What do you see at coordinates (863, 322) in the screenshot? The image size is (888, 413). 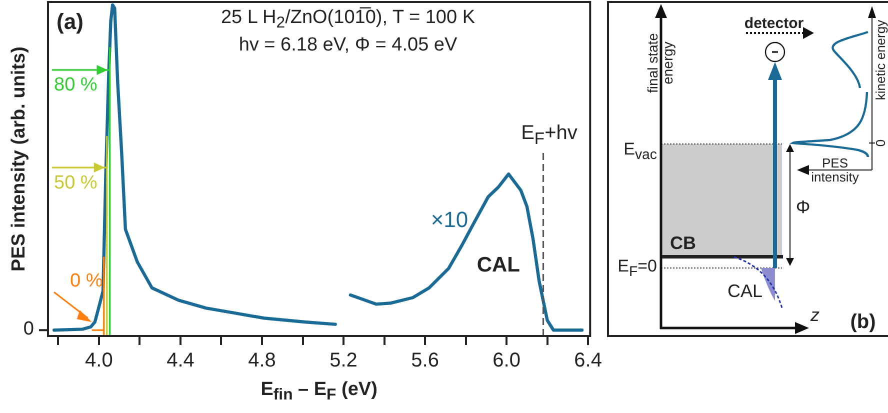 I see `text: (b)` at bounding box center [863, 322].